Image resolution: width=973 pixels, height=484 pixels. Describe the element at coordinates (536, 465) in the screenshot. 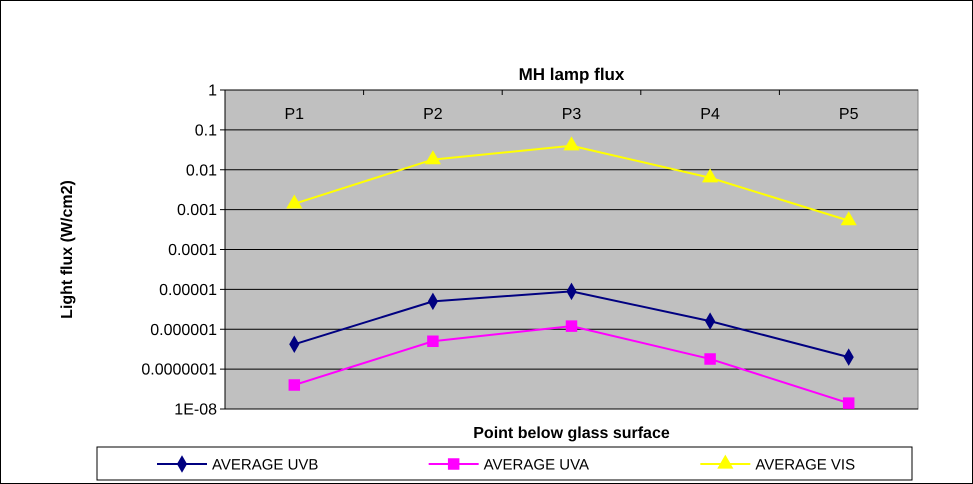

I see `legend-label: AVERAGE UVA` at that location.